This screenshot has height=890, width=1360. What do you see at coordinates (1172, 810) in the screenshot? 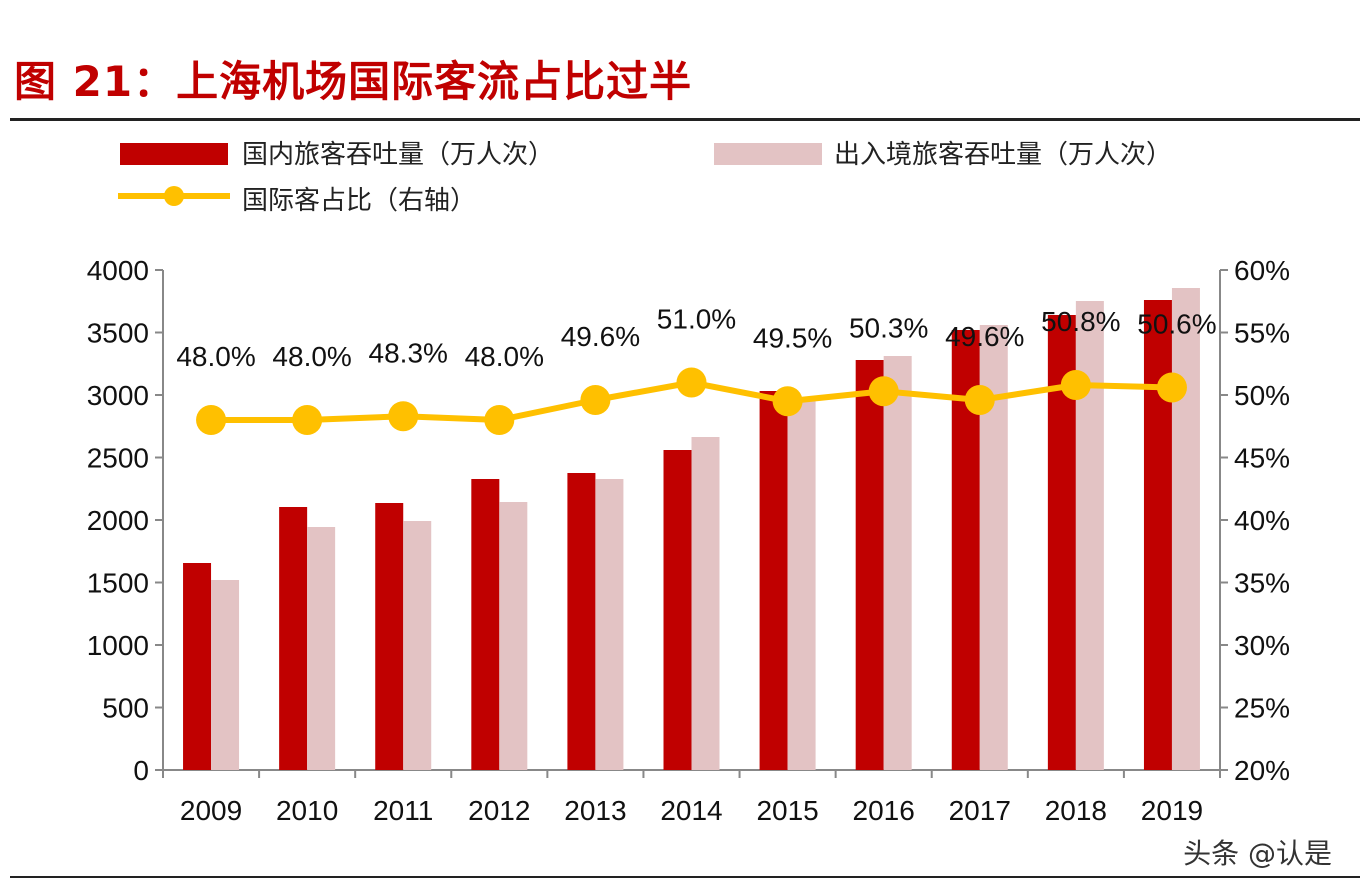
I see `x-tick-label: 2019` at bounding box center [1172, 810].